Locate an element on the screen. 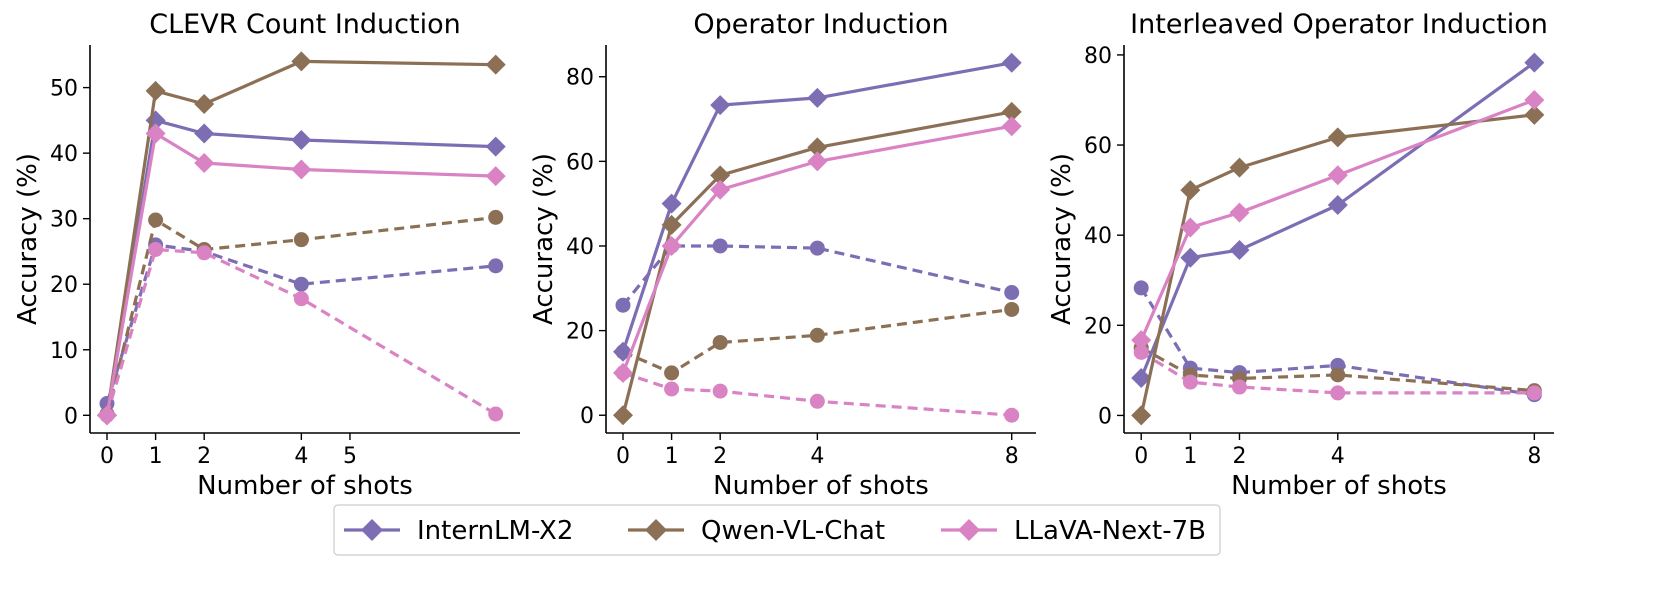 The image size is (1662, 602). x-tick-label: 8 is located at coordinates (1534, 456).